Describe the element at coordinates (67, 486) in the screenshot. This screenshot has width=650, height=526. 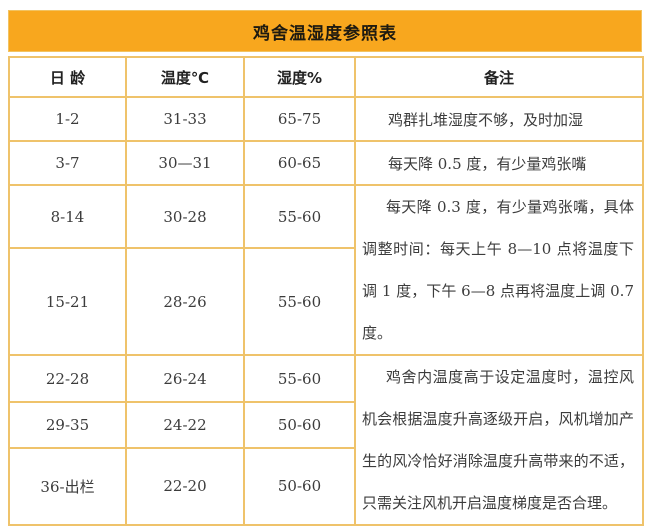
I see `age-cell: 36-出栏` at that location.